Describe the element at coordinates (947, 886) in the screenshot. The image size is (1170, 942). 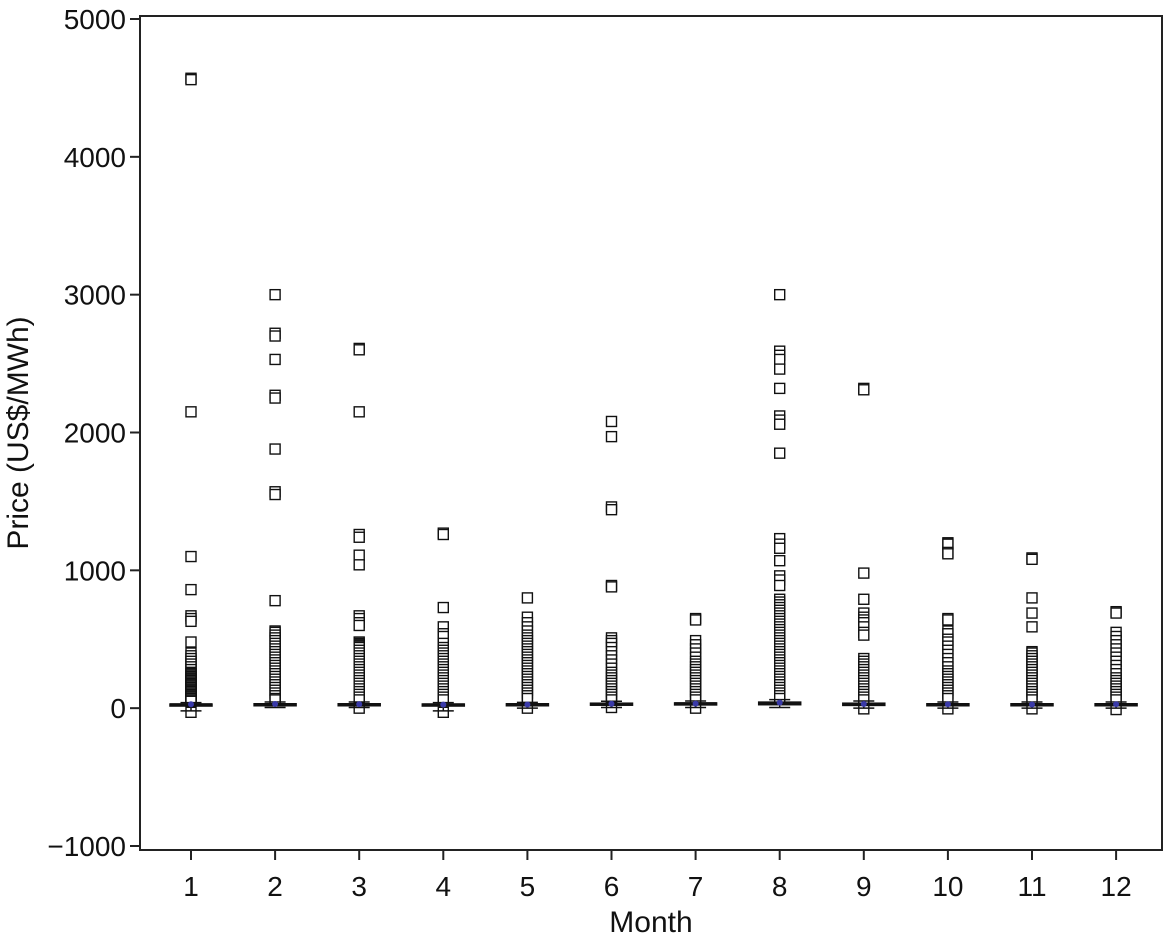
I see `x-tick-label: 10` at that location.